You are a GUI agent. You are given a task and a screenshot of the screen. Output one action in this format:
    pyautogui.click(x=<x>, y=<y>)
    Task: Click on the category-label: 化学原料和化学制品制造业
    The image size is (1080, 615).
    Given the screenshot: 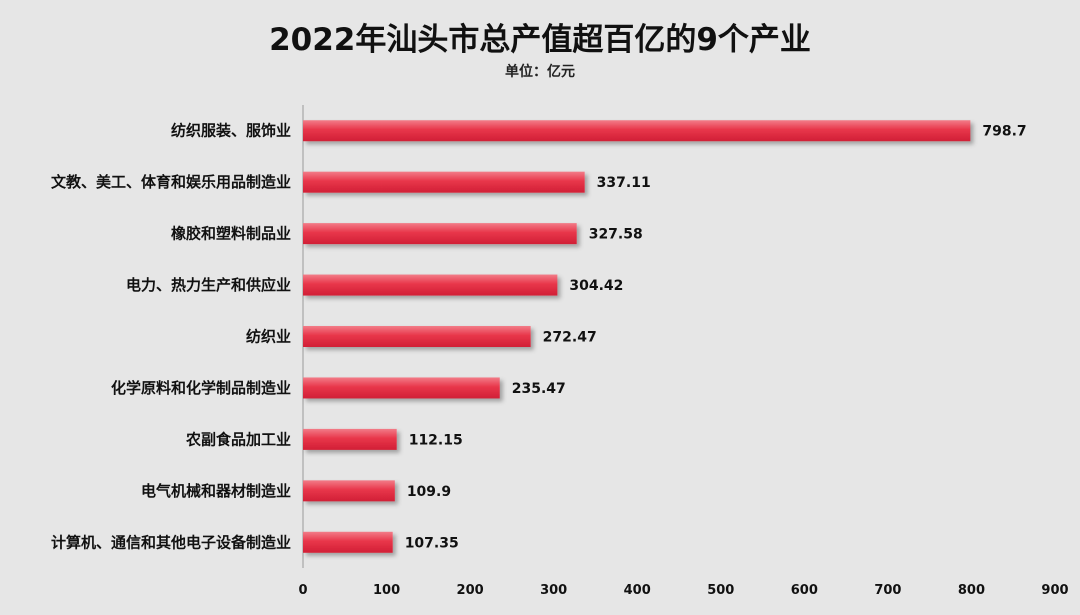 What is the action you would take?
    pyautogui.click(x=201, y=388)
    